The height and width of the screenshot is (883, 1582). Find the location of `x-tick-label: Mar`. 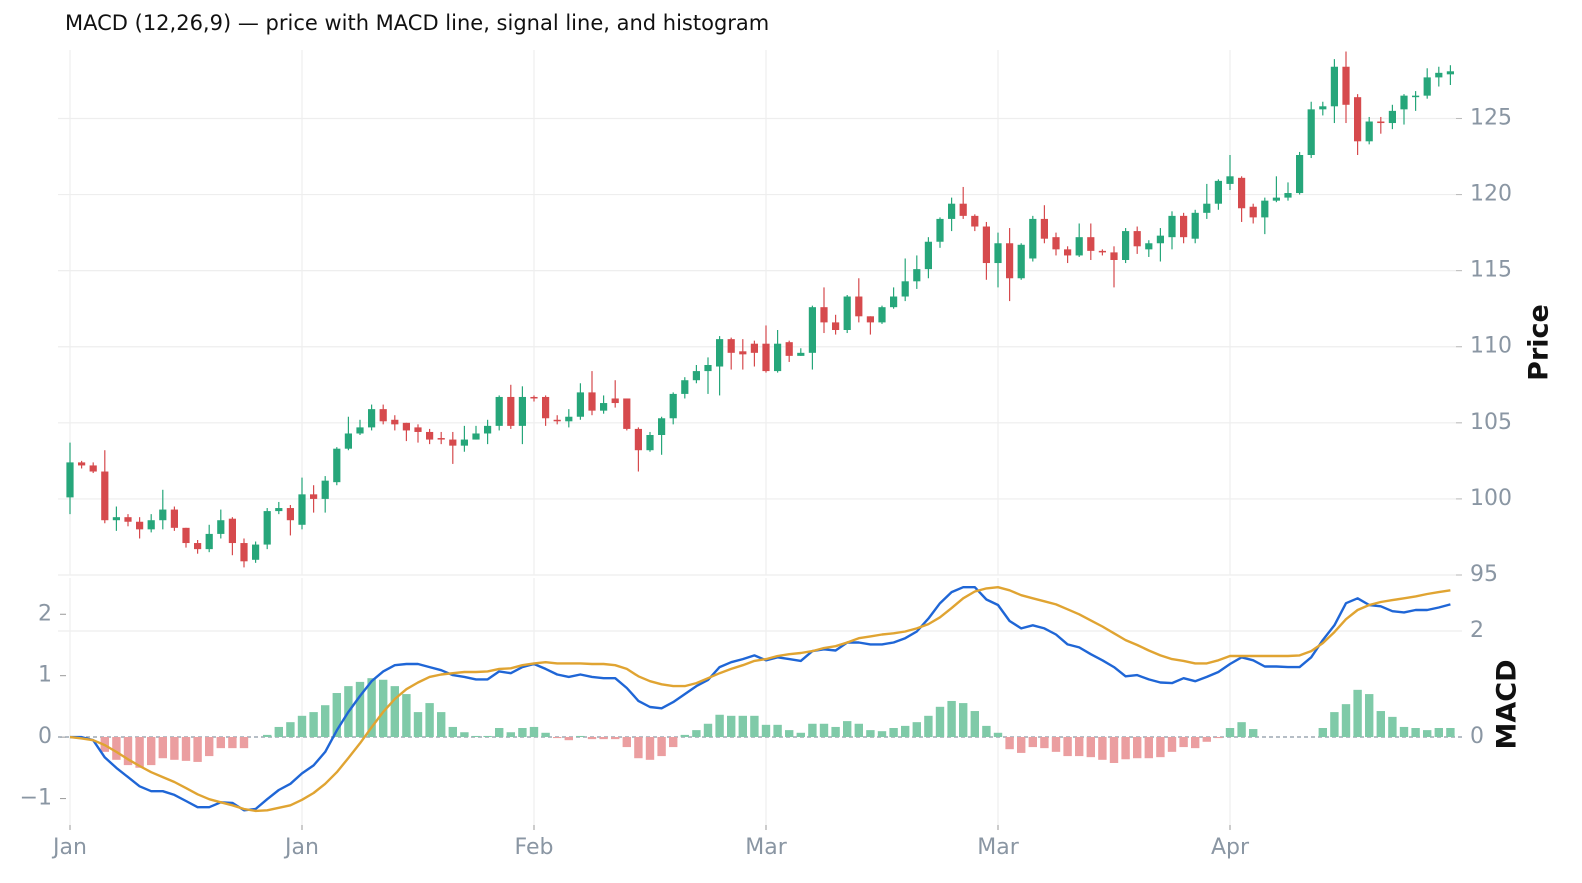

x-tick-label: Mar is located at coordinates (998, 847).